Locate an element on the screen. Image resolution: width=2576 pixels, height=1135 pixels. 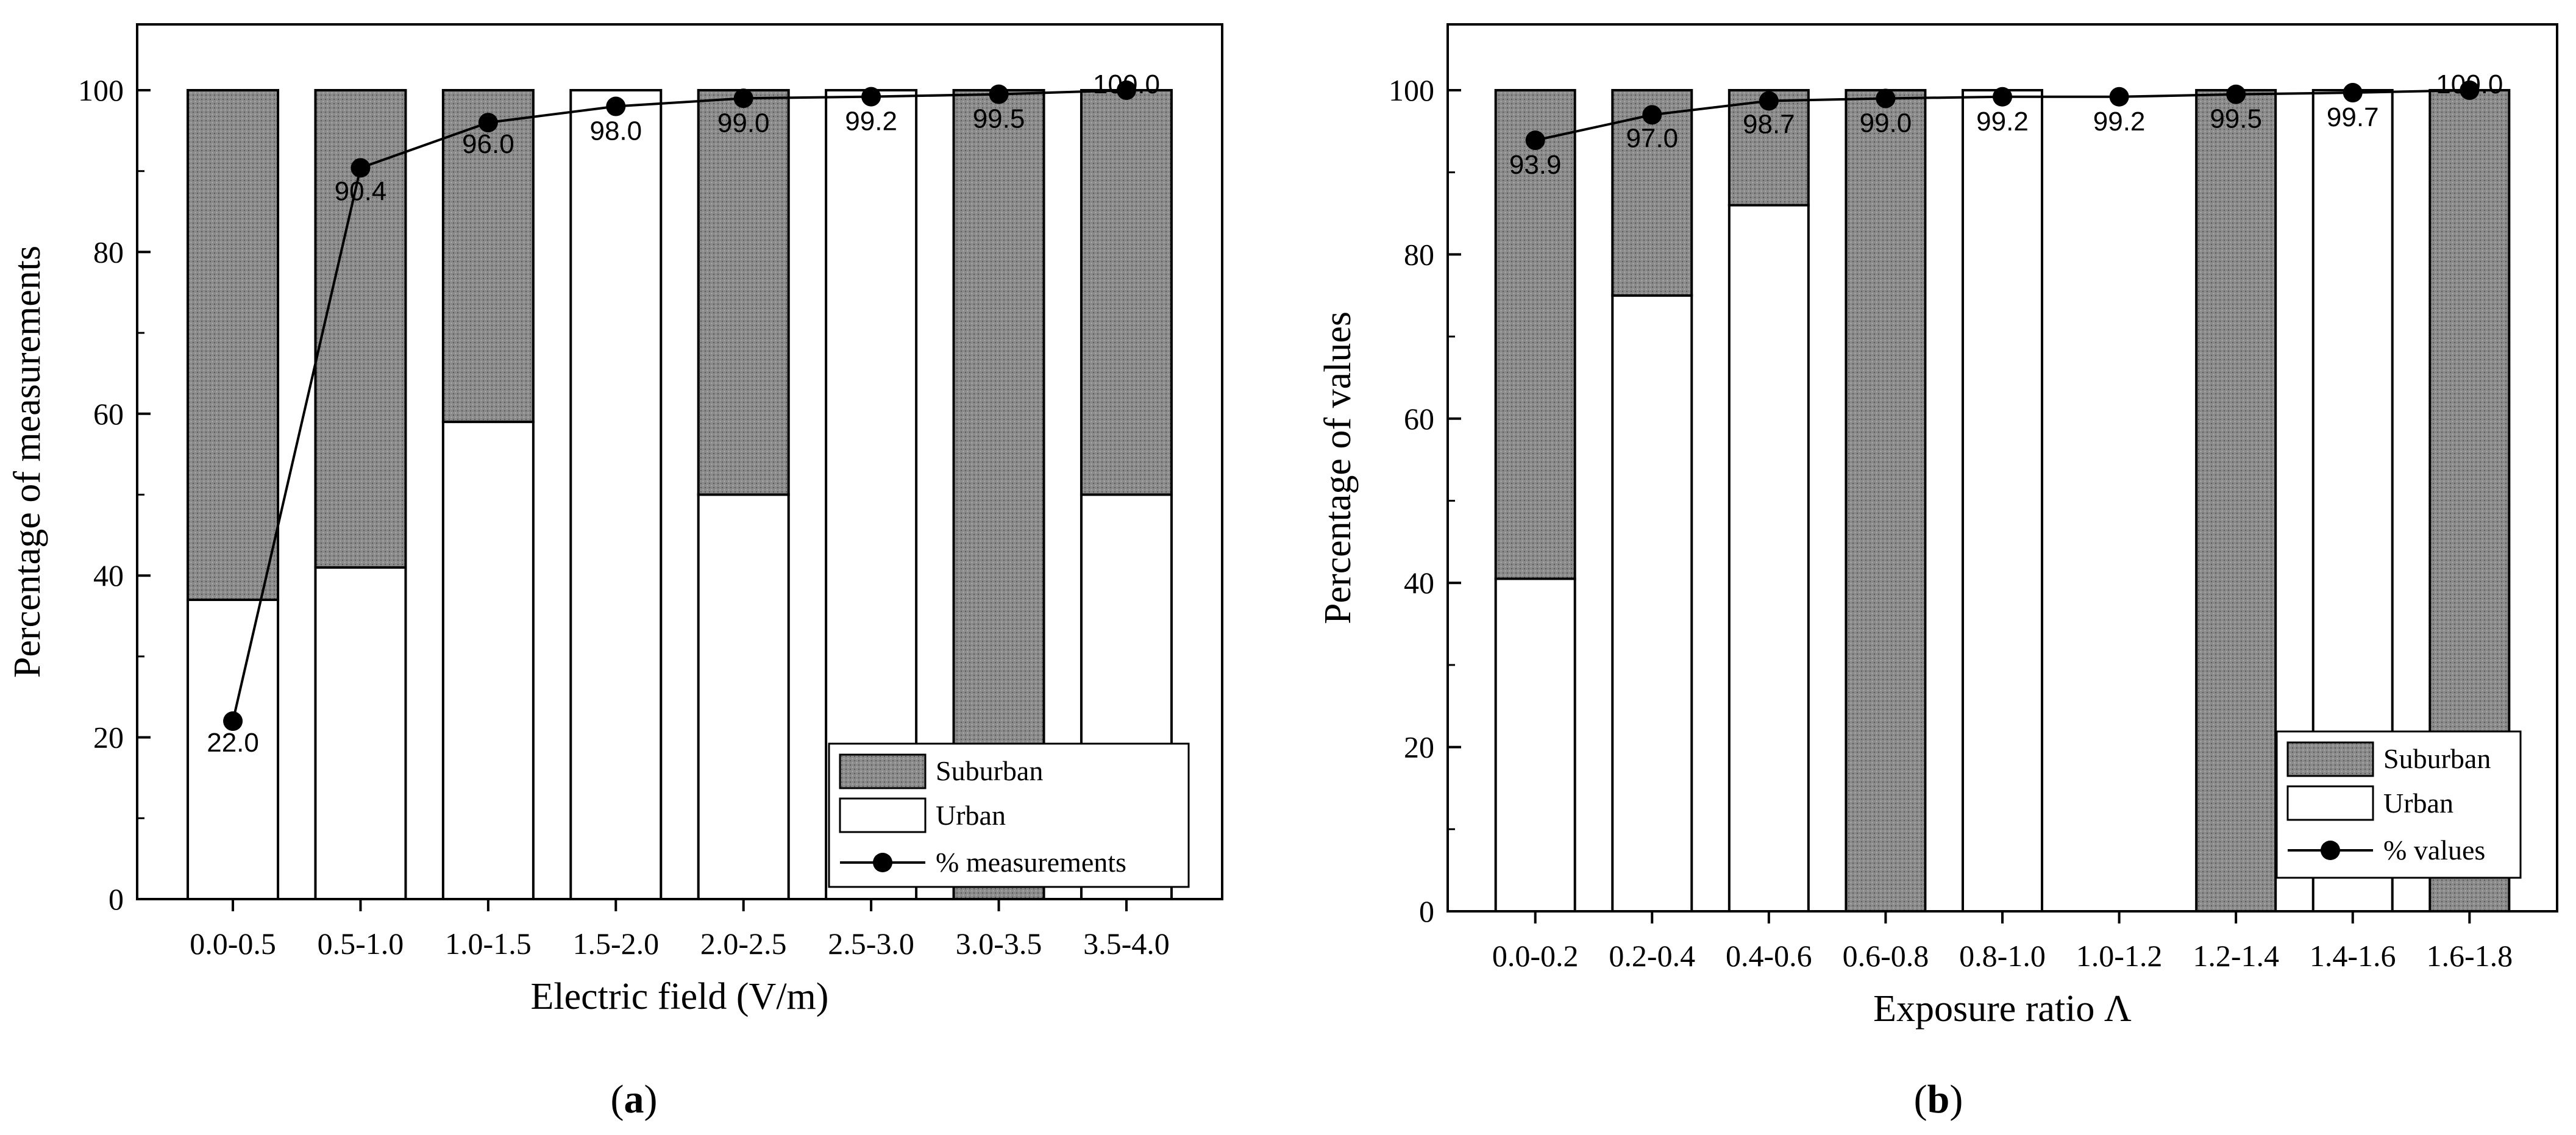
panel-b-point-label-1: 97.0 is located at coordinates (1652, 138).